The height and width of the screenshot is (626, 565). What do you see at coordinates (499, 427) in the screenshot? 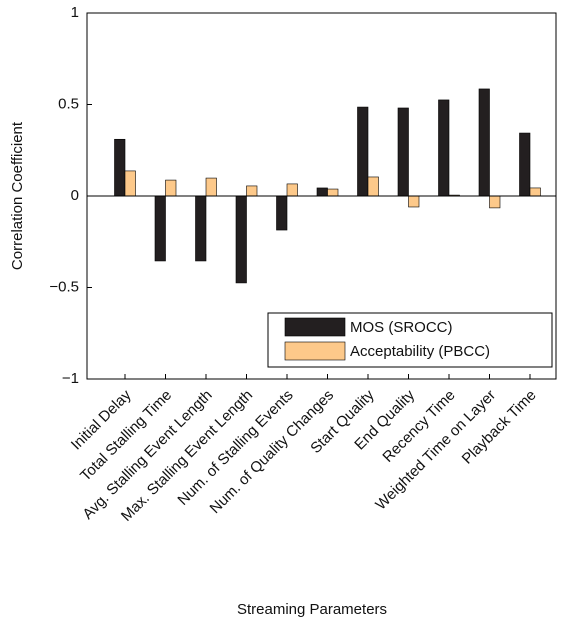
I see `x-tick-label: Playback Time` at bounding box center [499, 427].